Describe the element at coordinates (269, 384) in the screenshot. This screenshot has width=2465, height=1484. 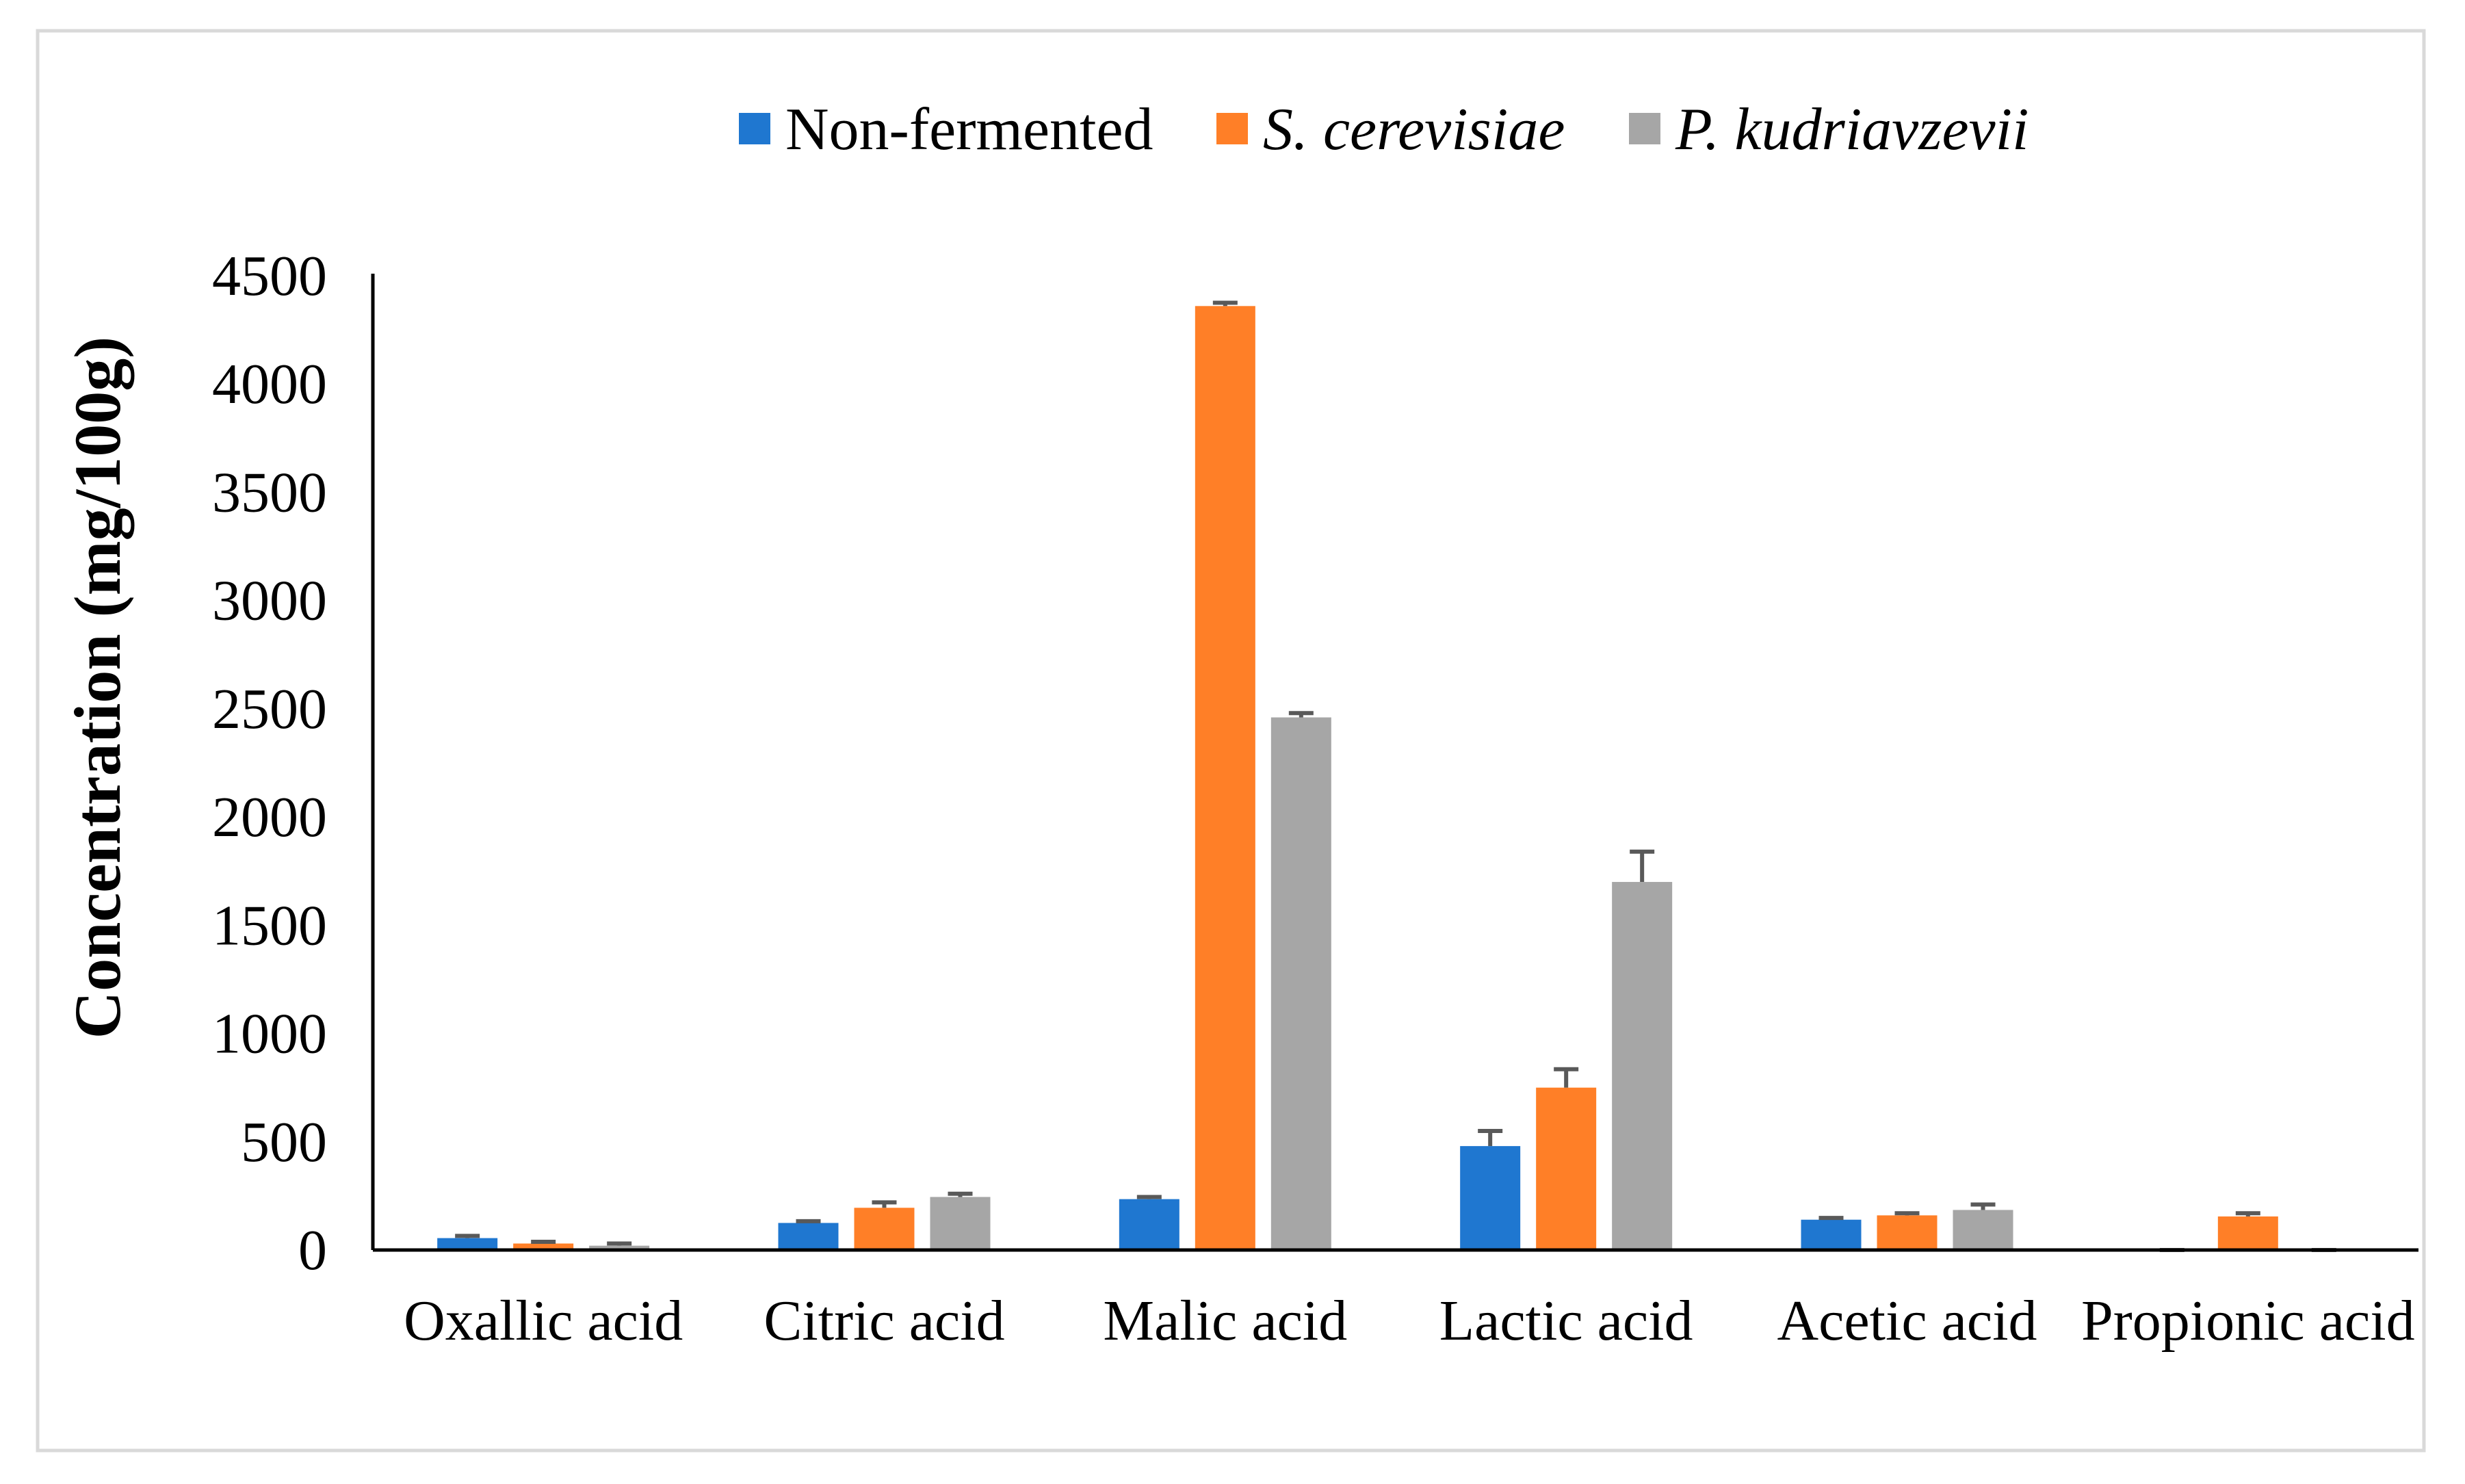
I see `y-tick-label: 4000` at that location.